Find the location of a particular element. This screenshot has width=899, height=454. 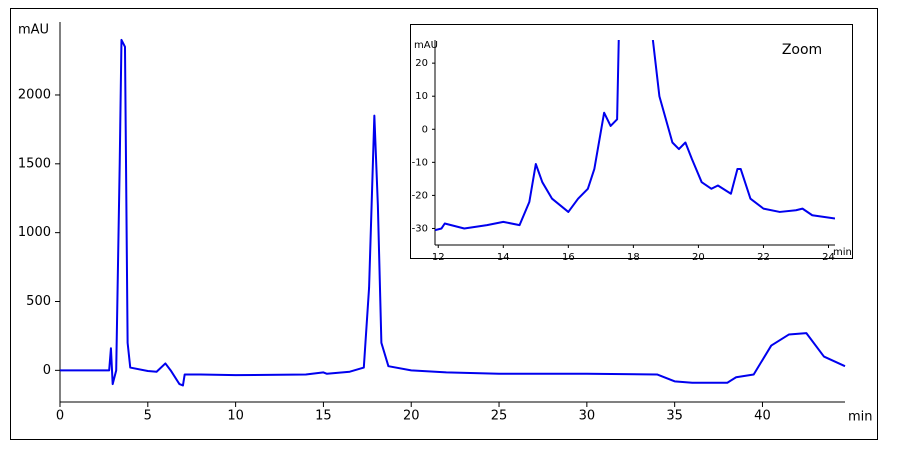

x-tick-label: 16 is located at coordinates (568, 257).